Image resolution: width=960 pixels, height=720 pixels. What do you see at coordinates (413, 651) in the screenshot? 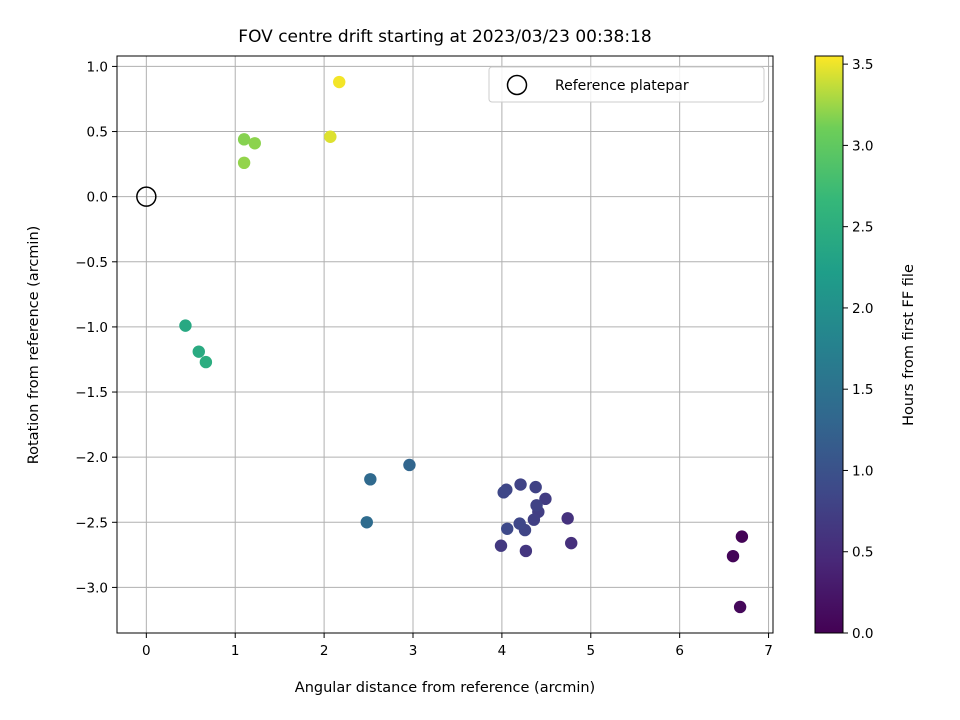
I see `x-tick-label: 3` at bounding box center [413, 651].